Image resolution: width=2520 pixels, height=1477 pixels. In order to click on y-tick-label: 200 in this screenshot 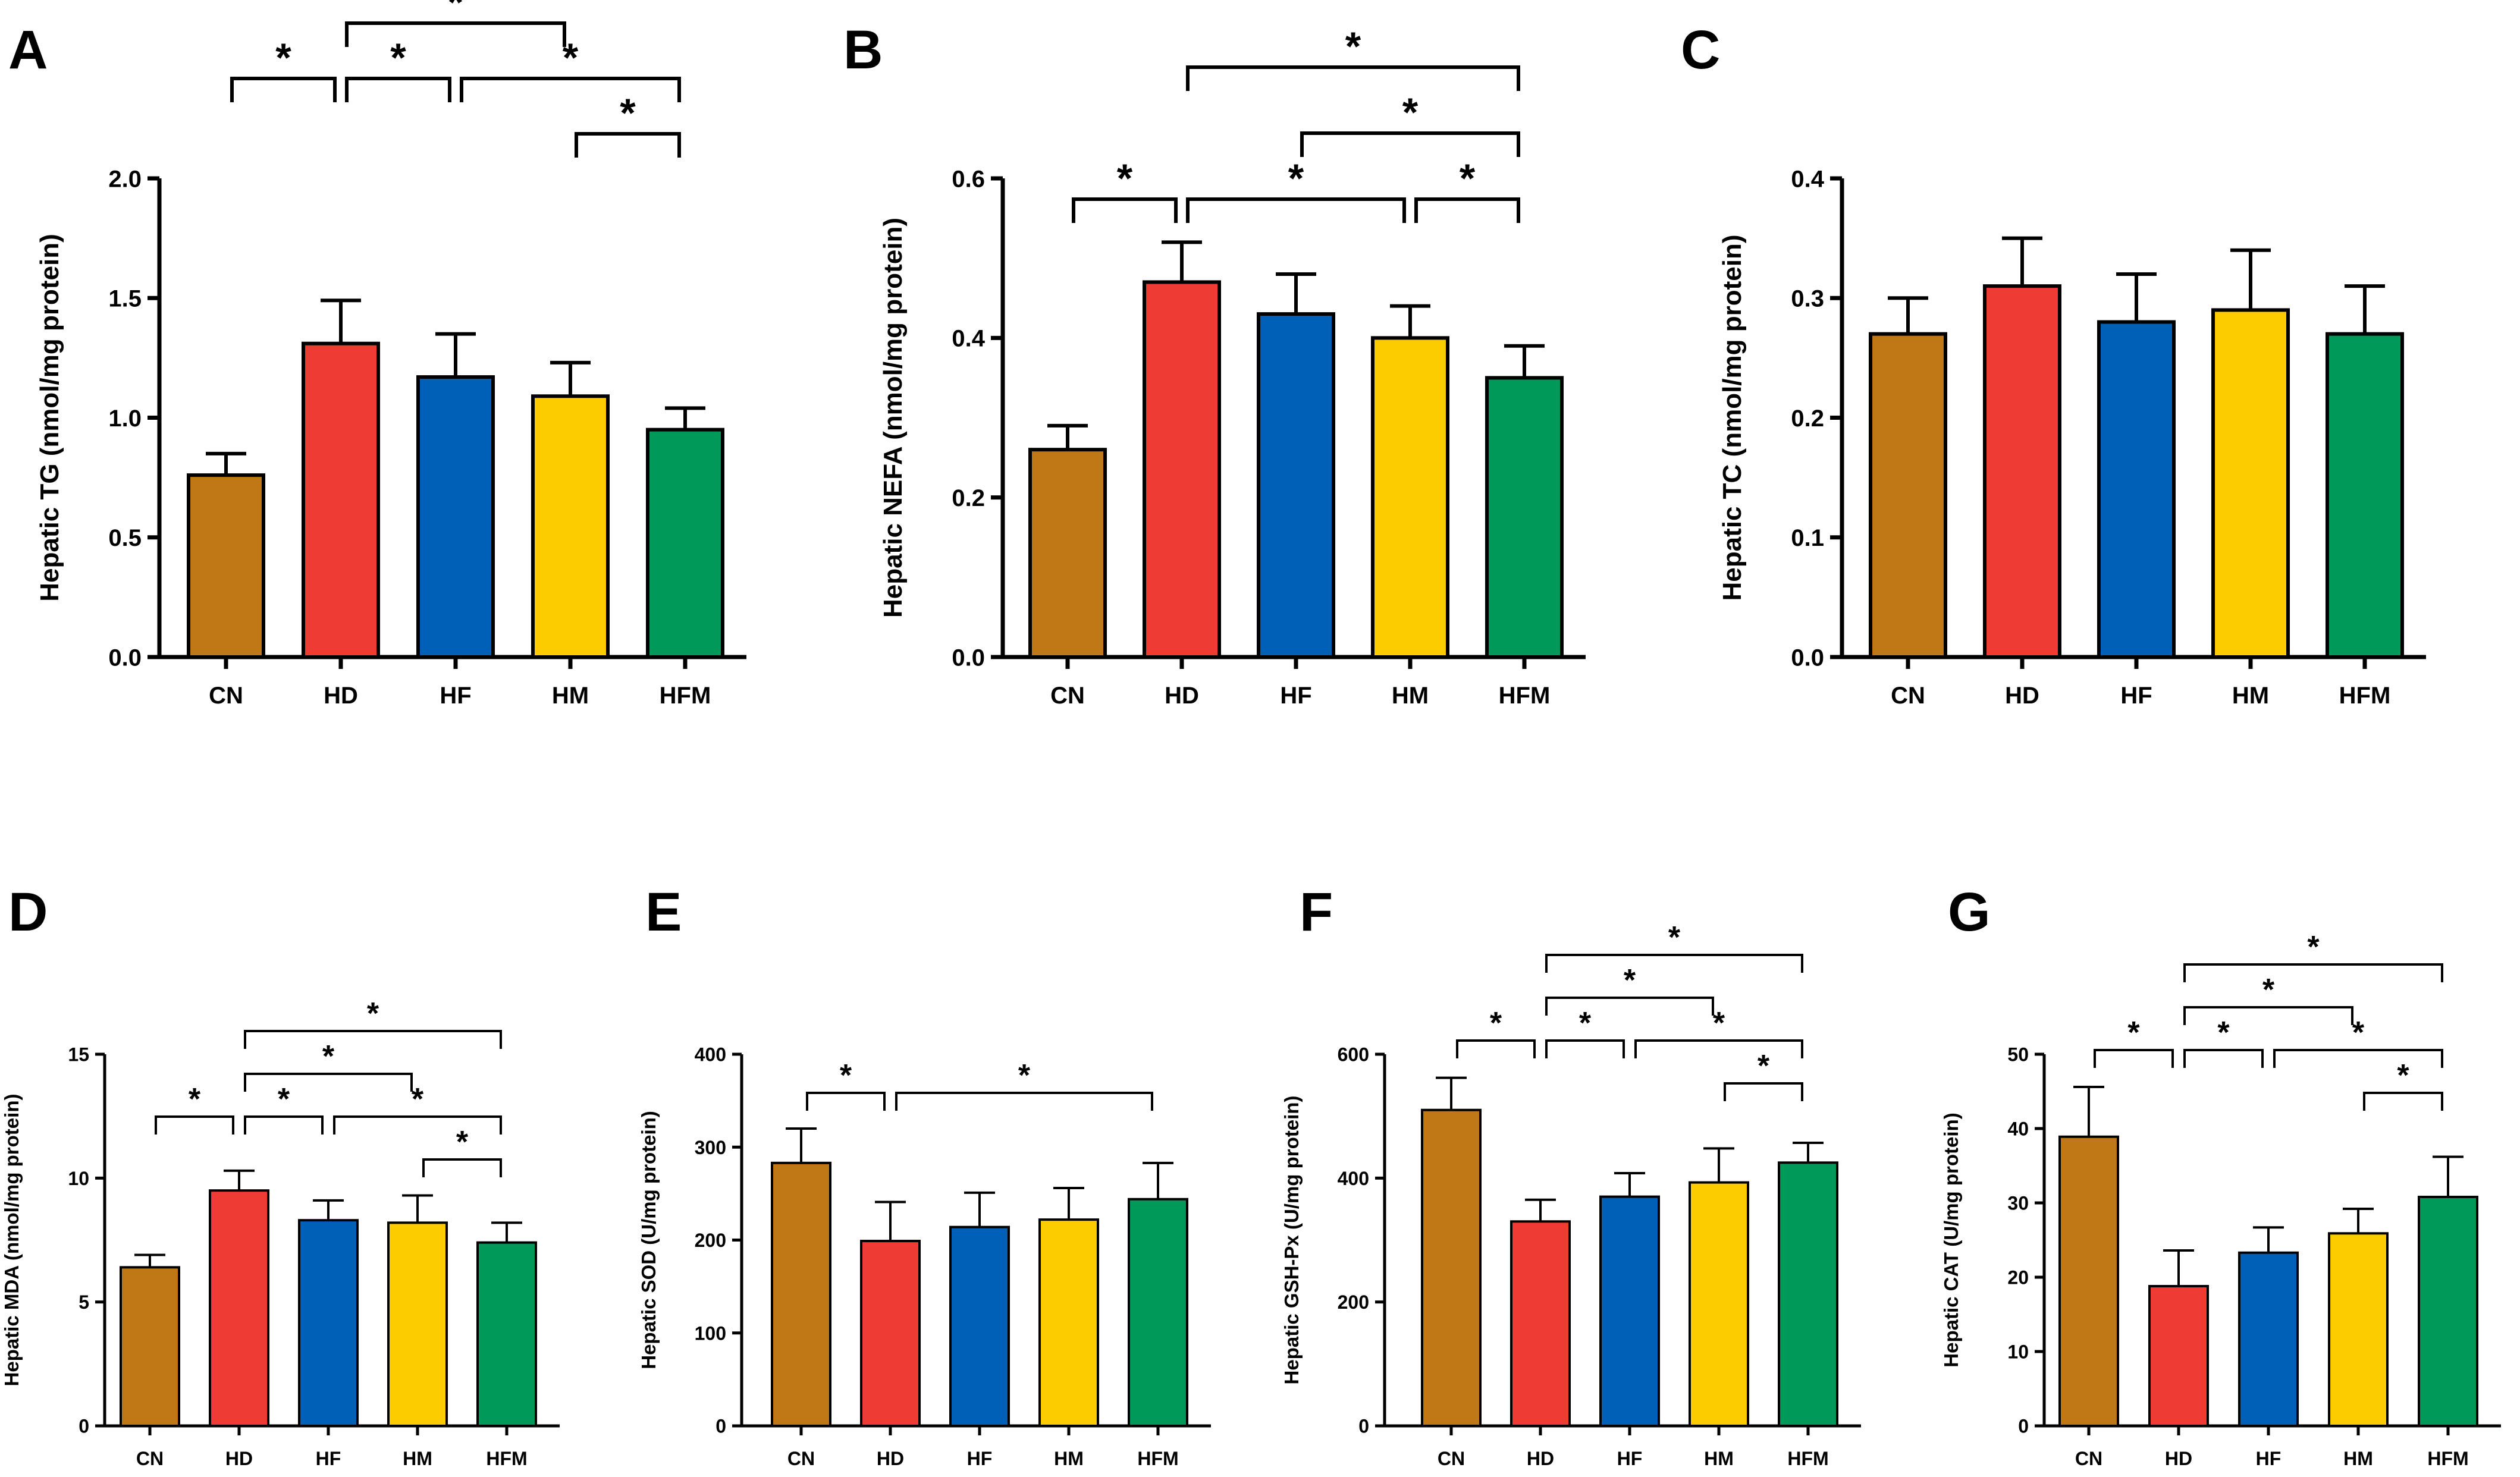, I will do `click(1354, 1302)`.